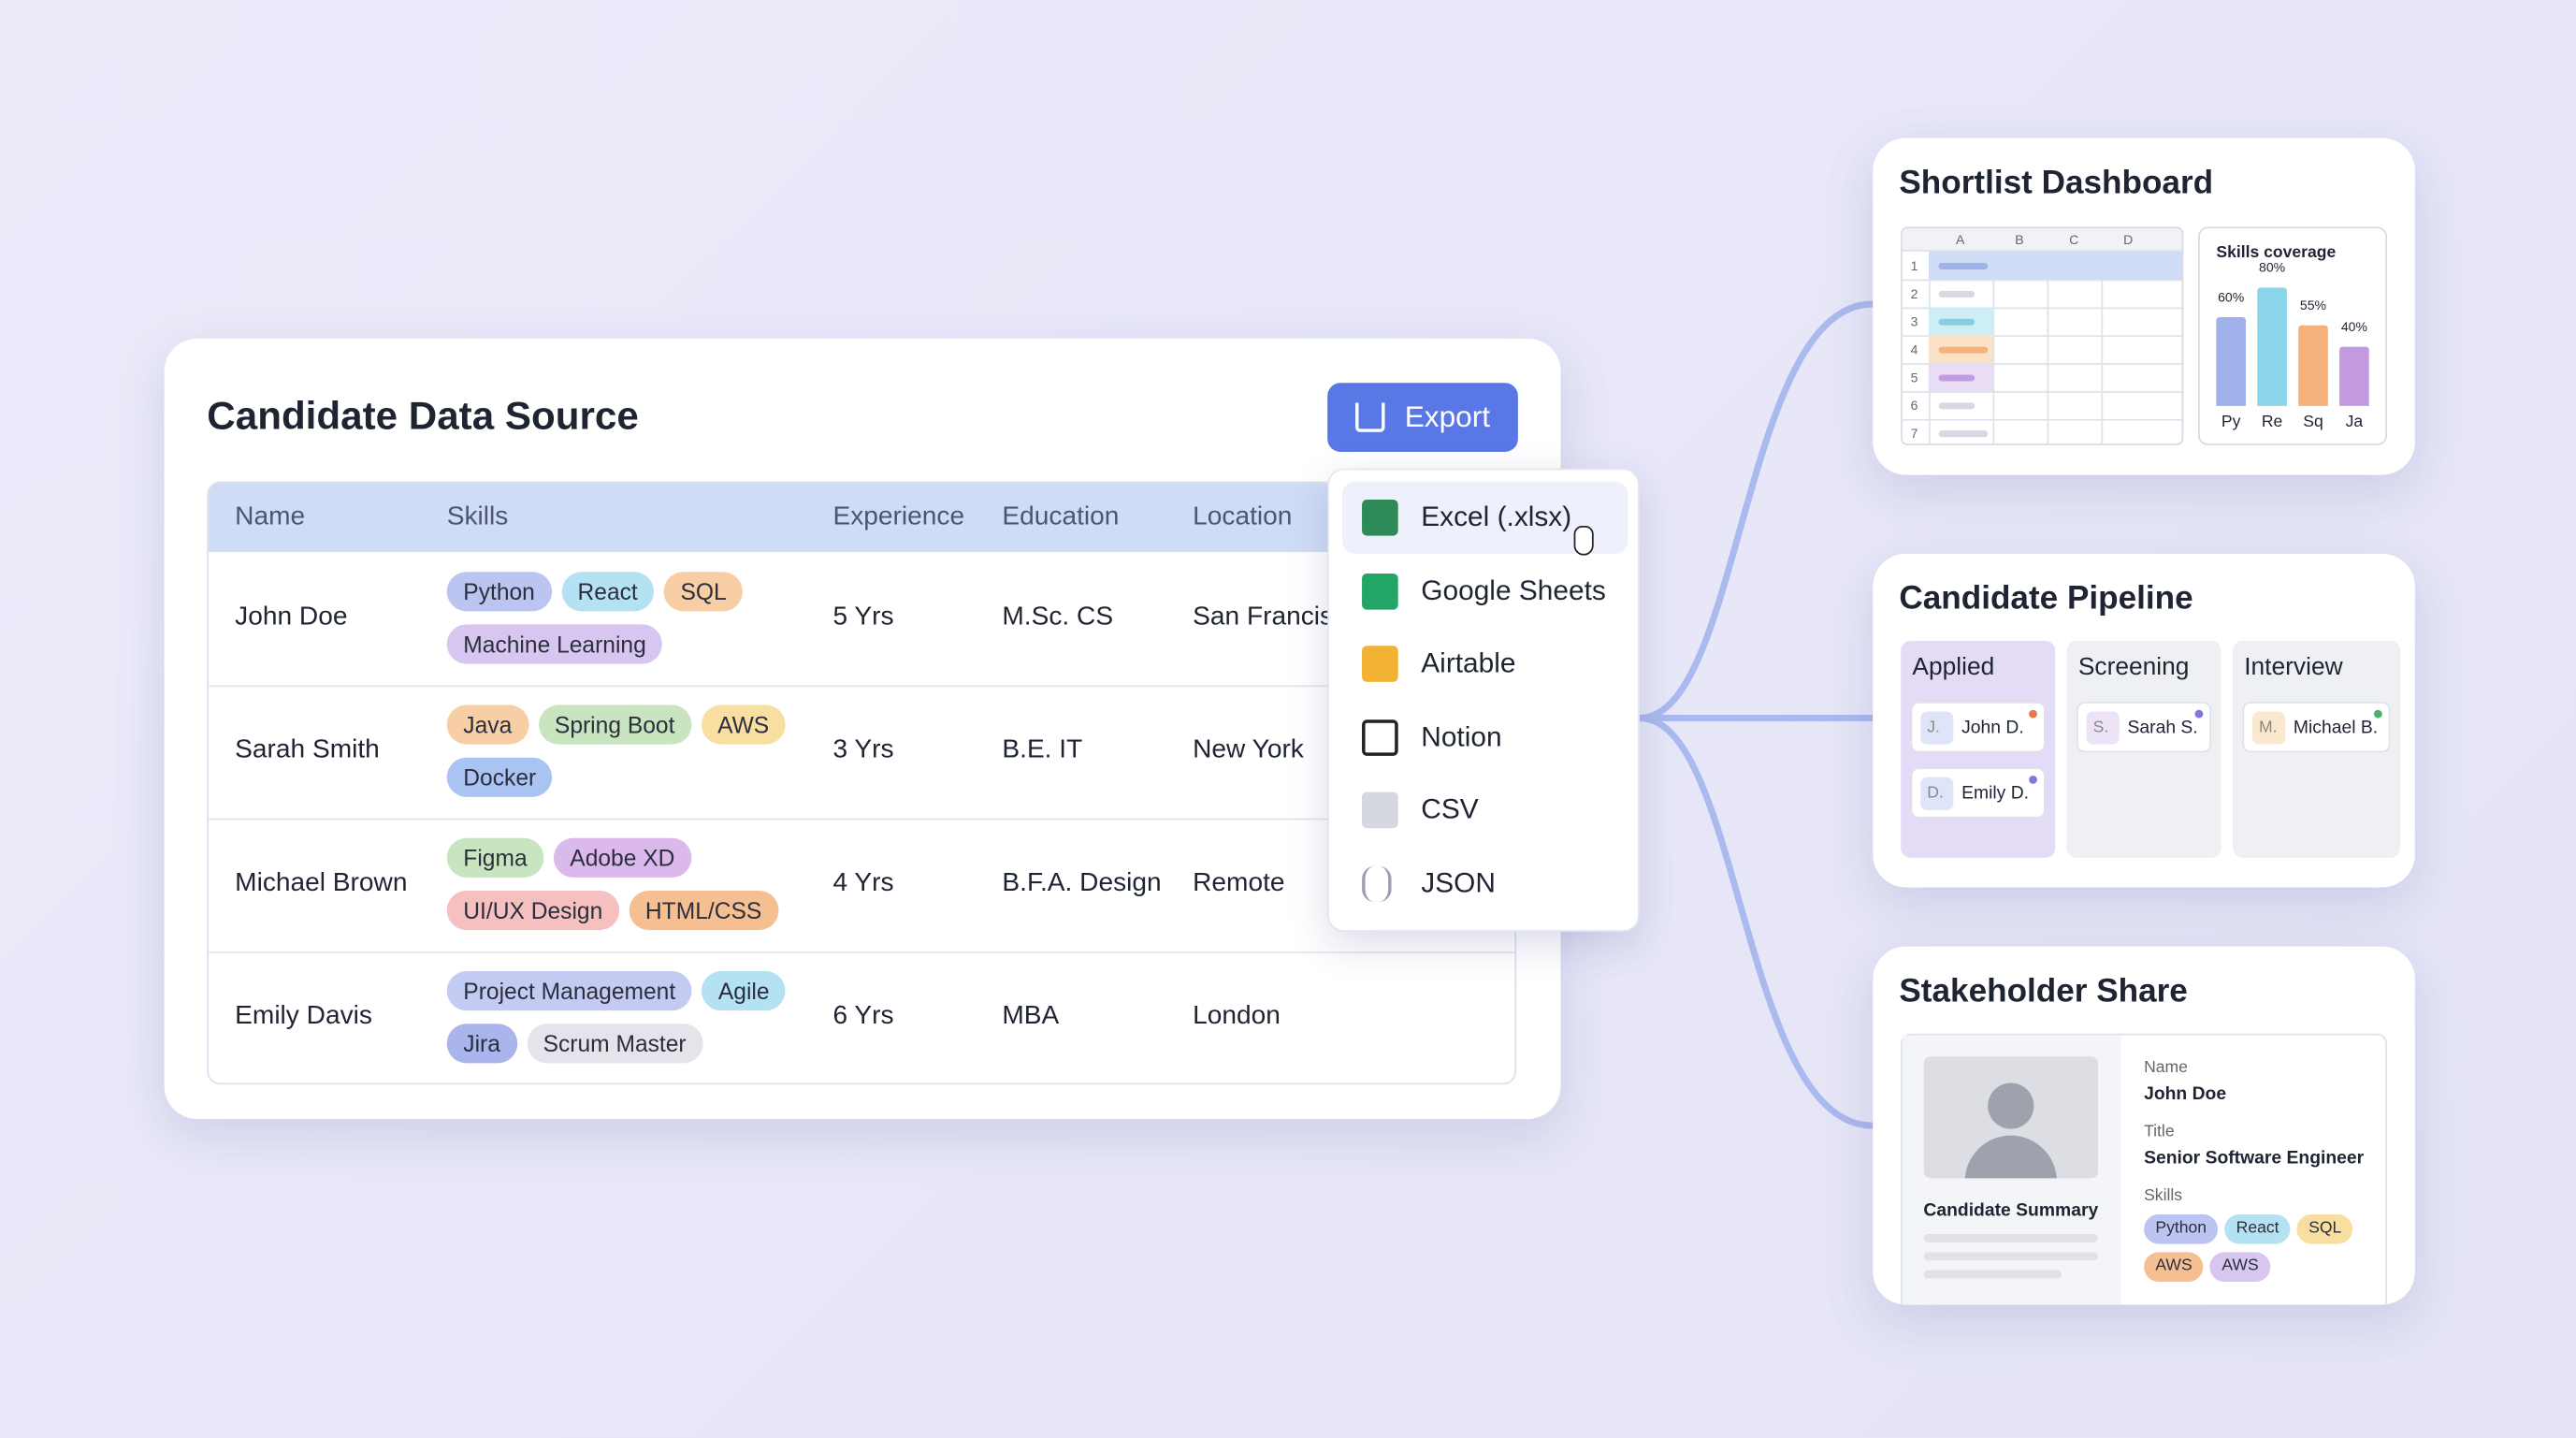 This screenshot has height=1438, width=2576. What do you see at coordinates (2011, 1256) in the screenshot?
I see `summary-line` at bounding box center [2011, 1256].